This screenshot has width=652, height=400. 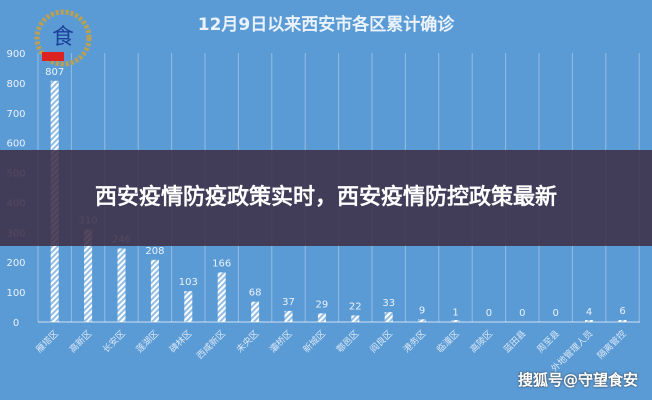 I want to click on x-tick-label: 新城区, so click(x=314, y=342).